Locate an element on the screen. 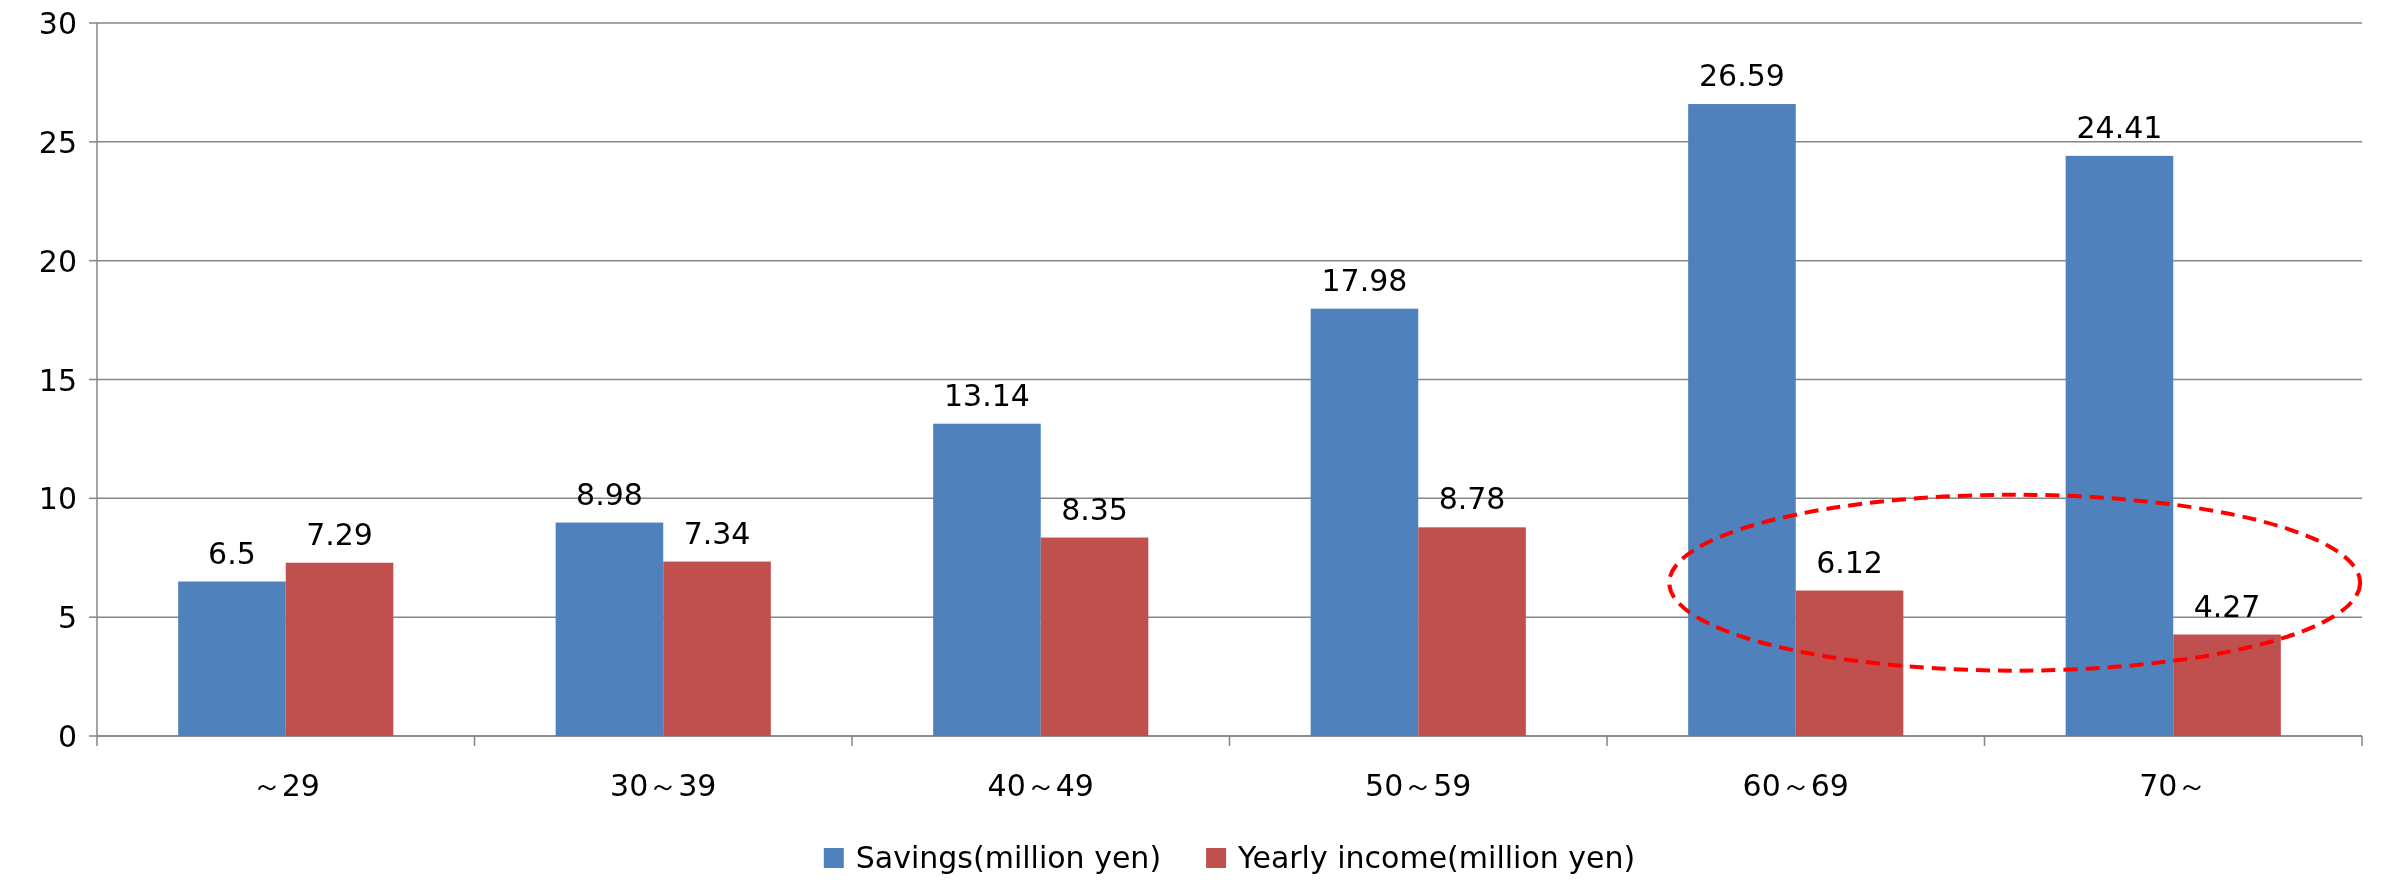 The width and height of the screenshot is (2405, 889). data-label: 26.59 is located at coordinates (1742, 76).